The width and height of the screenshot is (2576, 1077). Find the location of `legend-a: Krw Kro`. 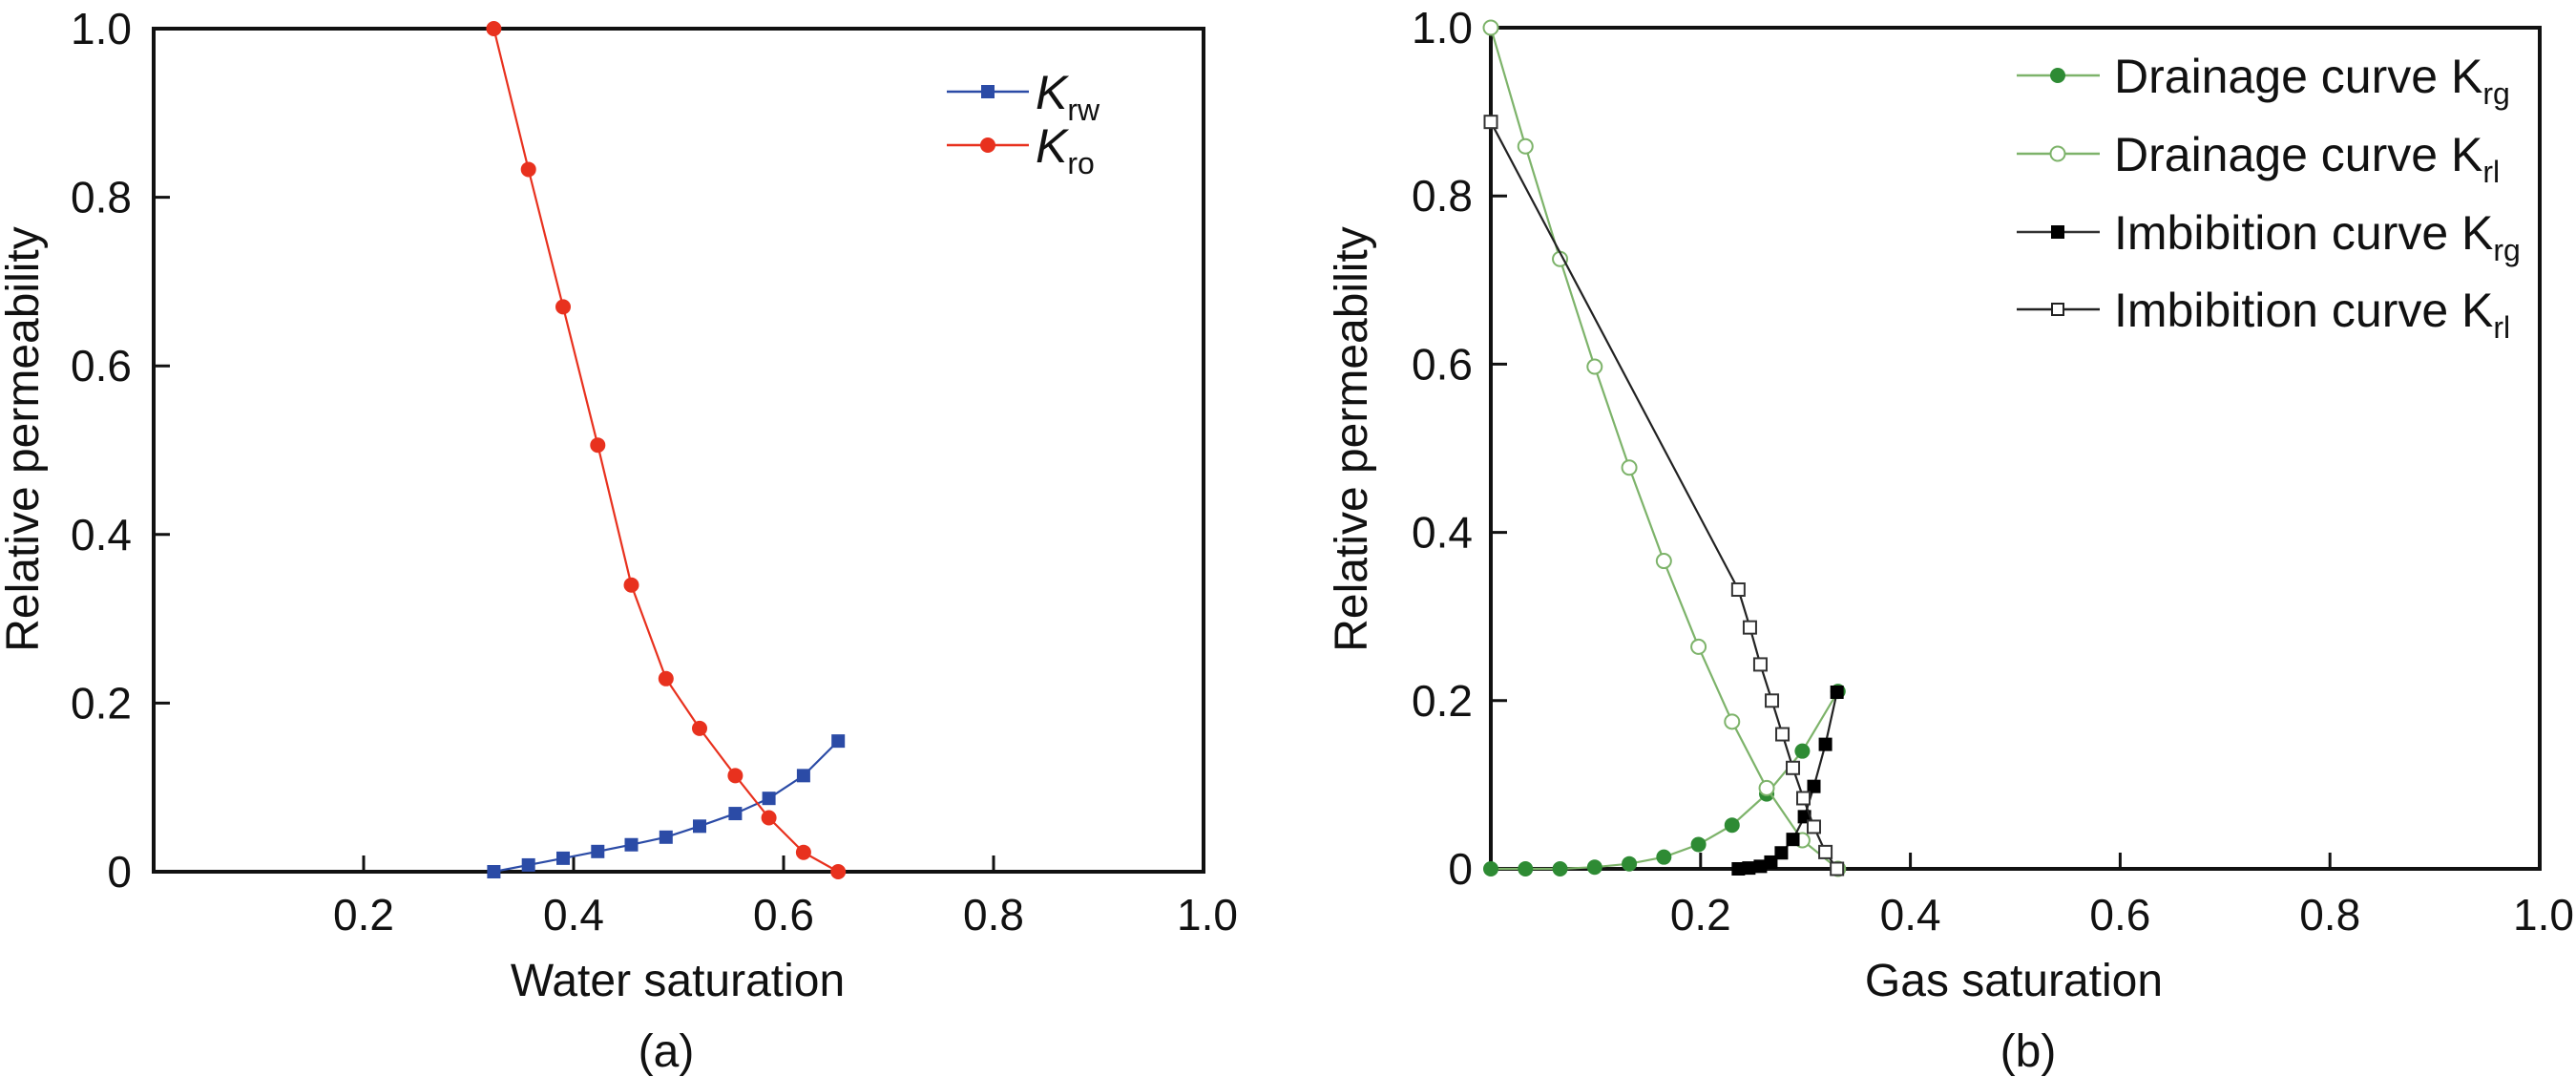

legend-a: Krw Kro is located at coordinates (1023, 123).